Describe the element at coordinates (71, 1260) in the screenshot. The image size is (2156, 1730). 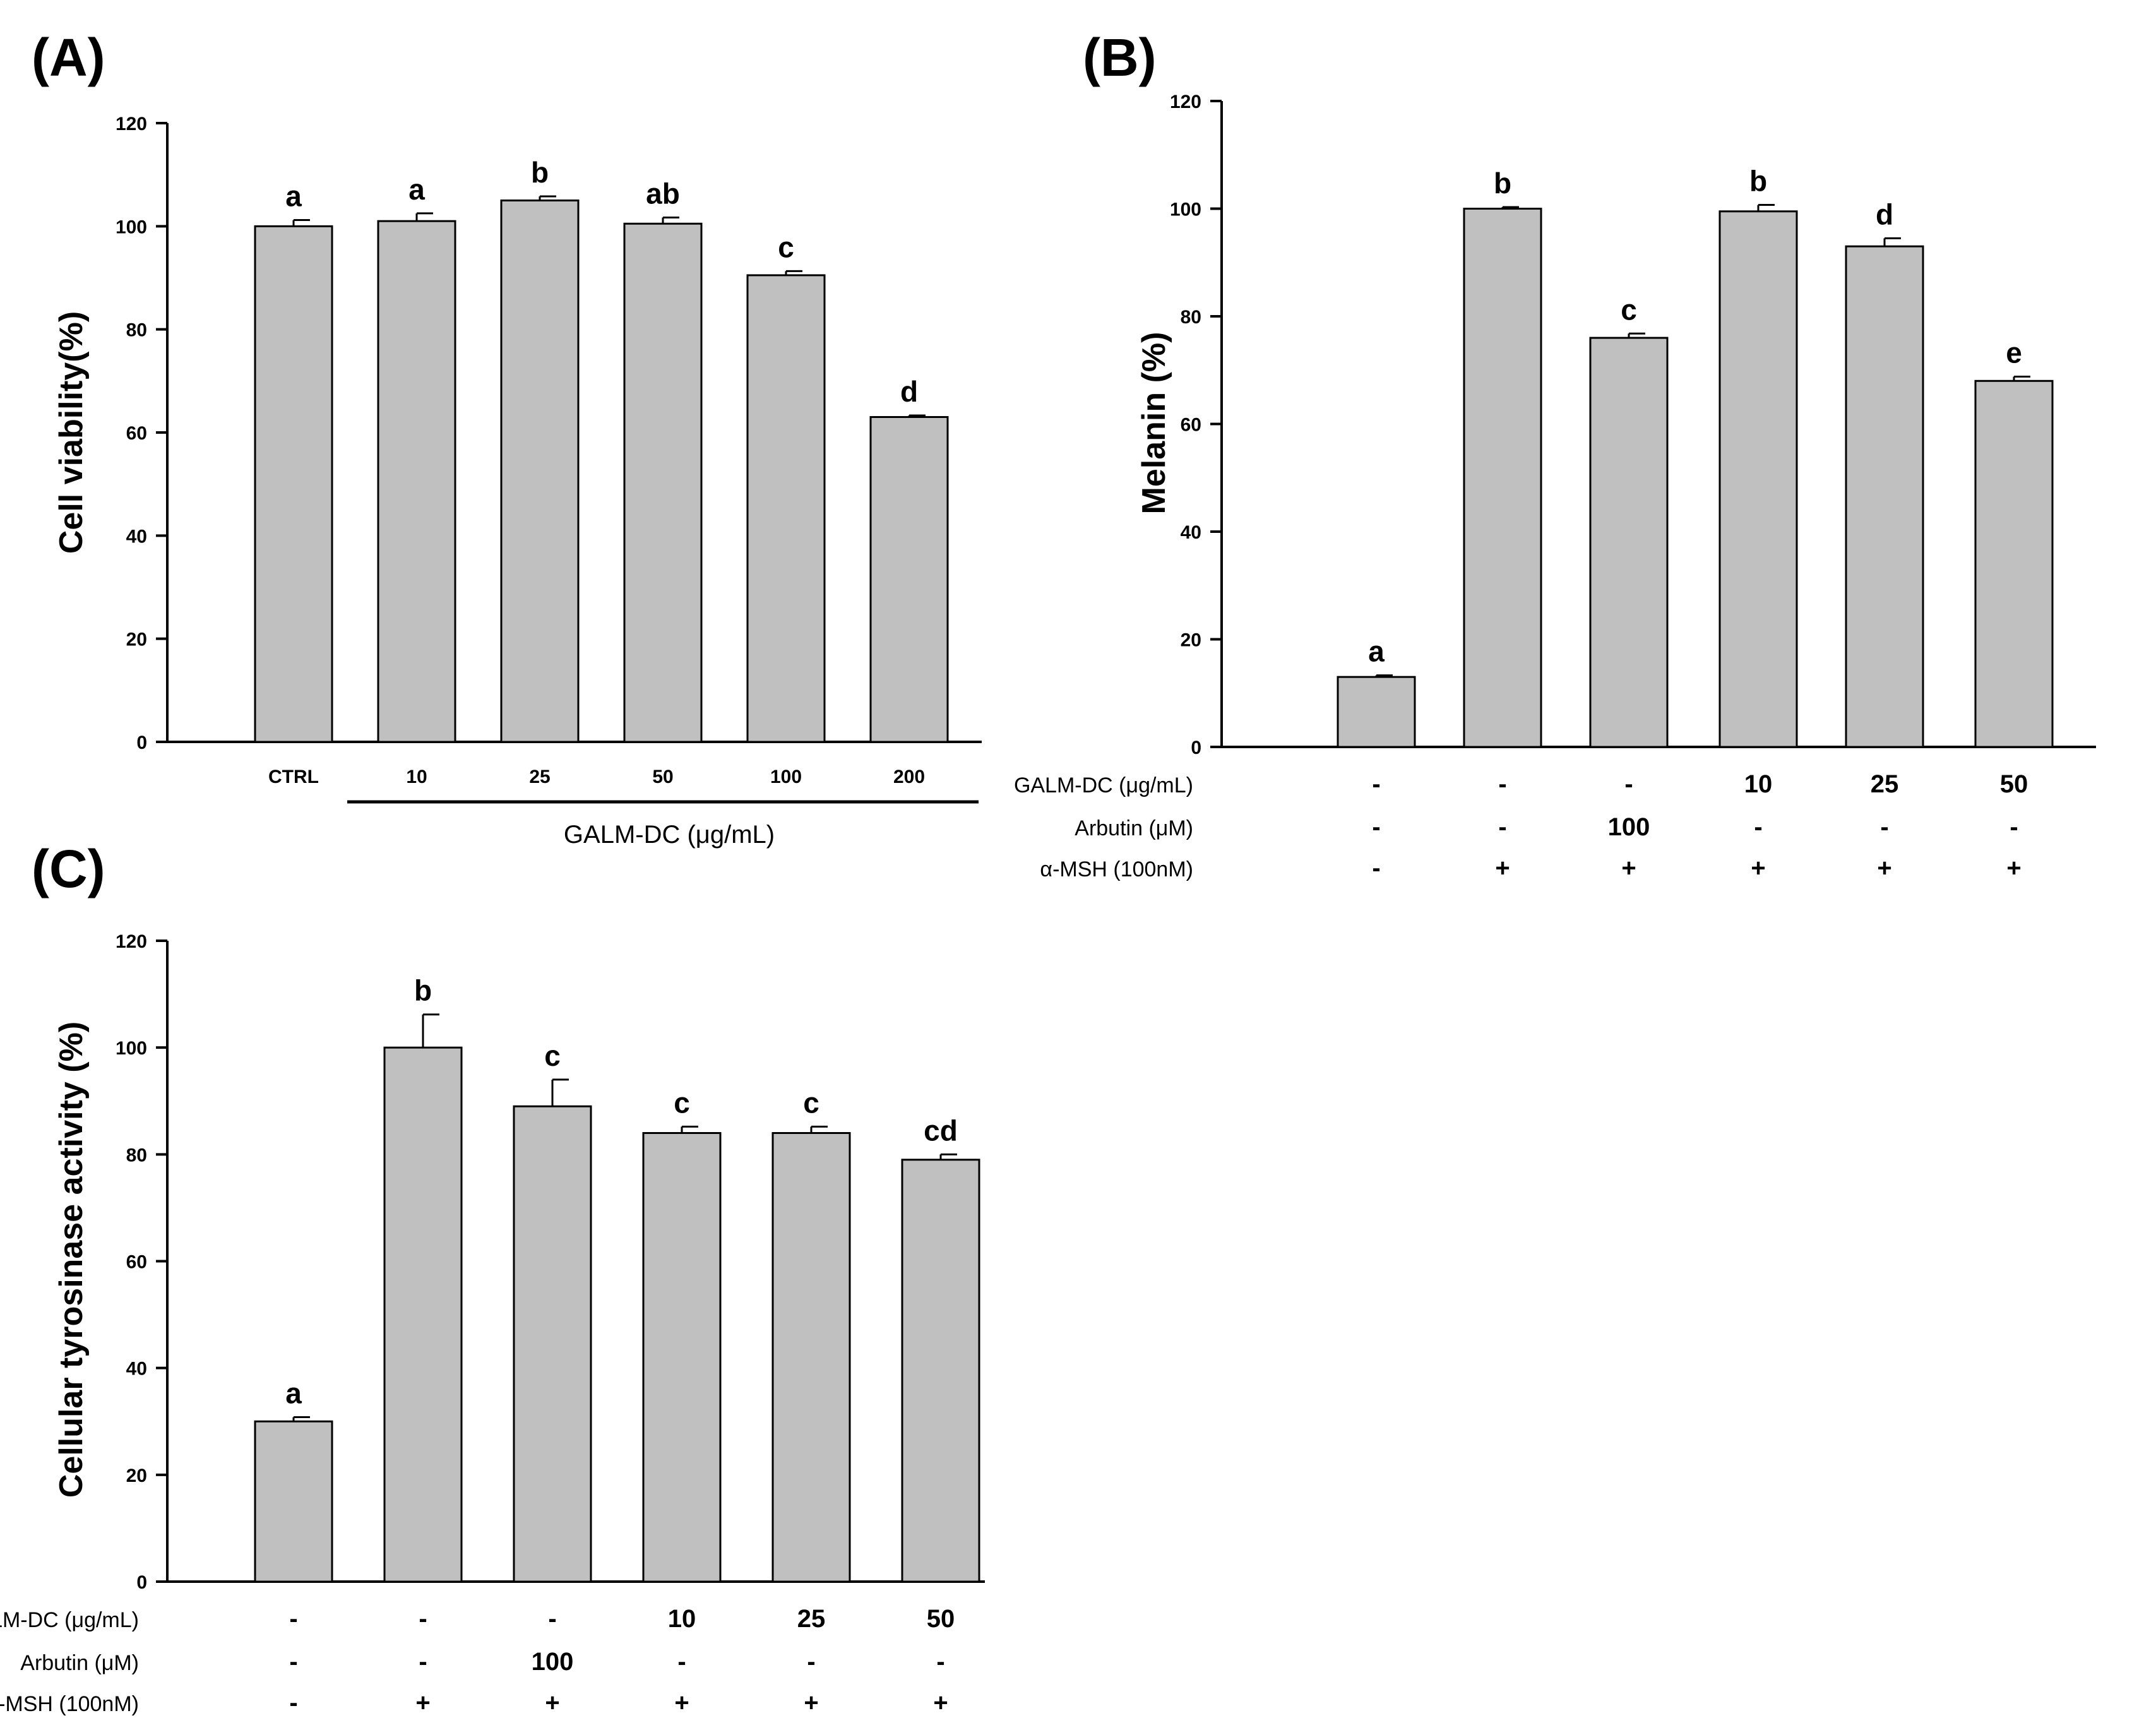
I see `y-axis-title: Cellular tyrosinase activity (%)` at that location.